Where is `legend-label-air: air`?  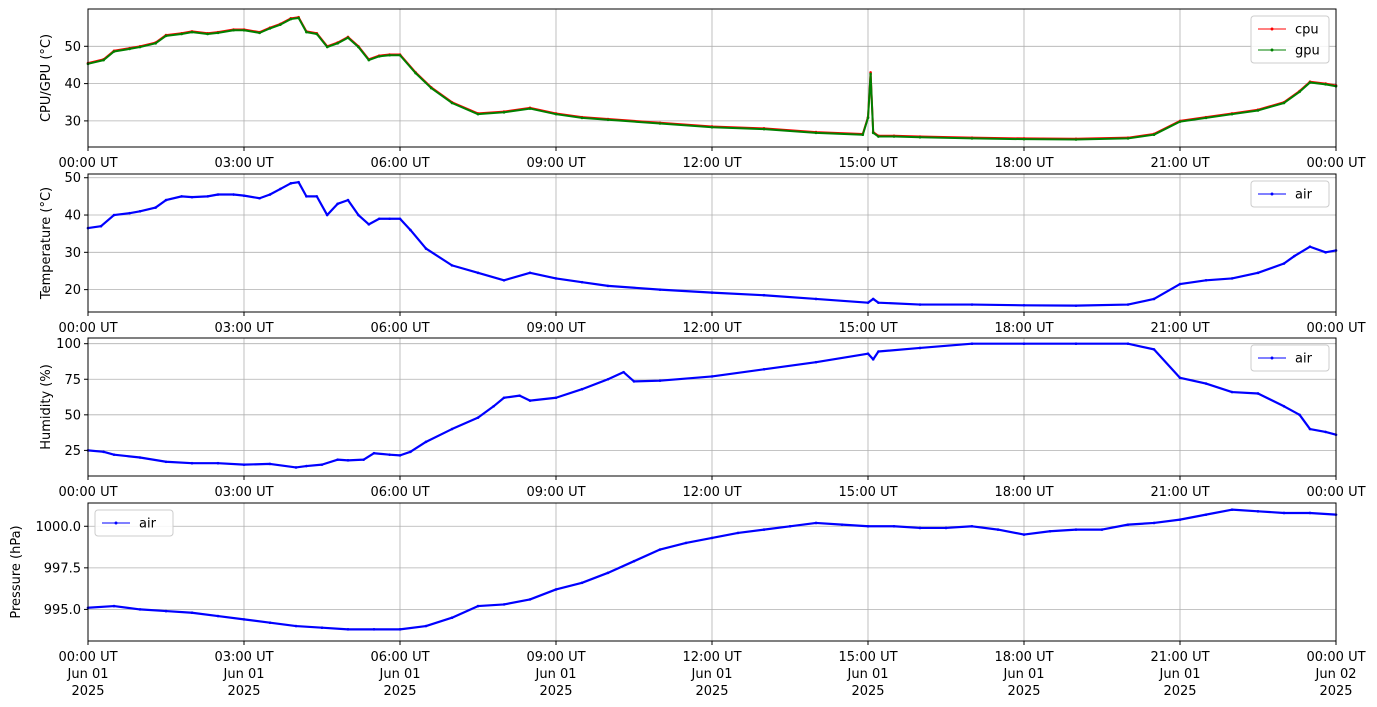
legend-label-air: air is located at coordinates (1304, 195).